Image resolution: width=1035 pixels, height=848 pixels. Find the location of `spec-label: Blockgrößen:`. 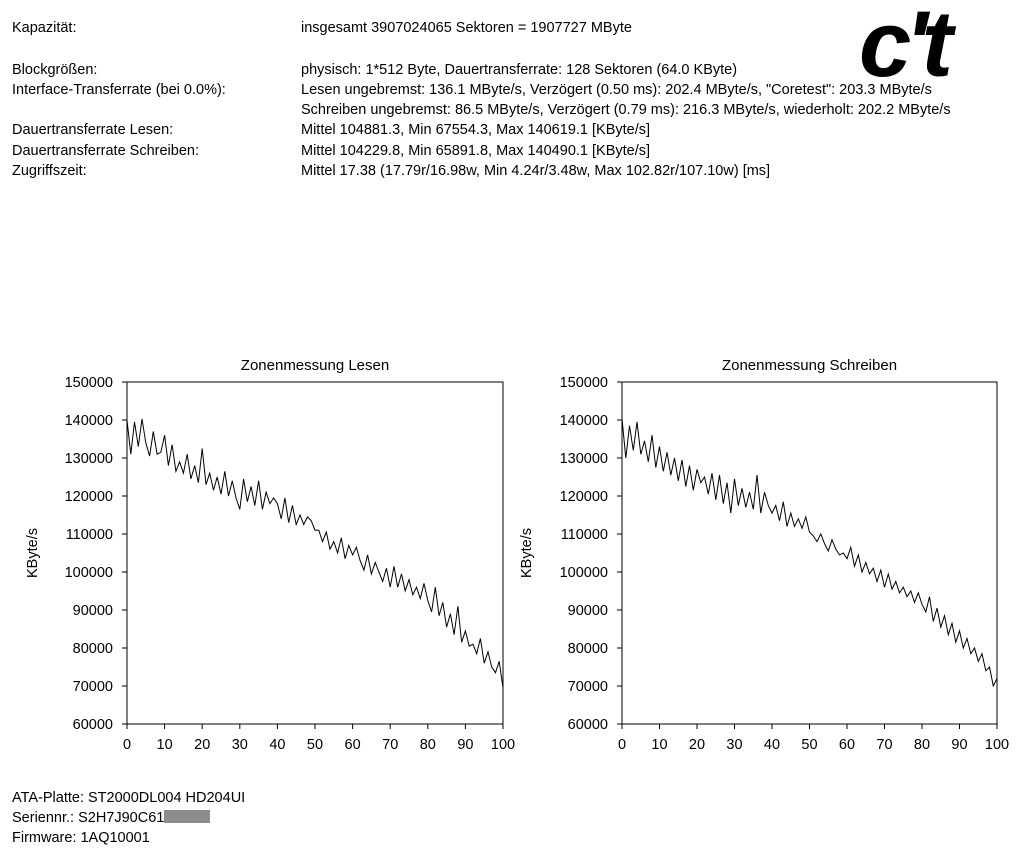

spec-label: Blockgrößen: is located at coordinates (55, 70).